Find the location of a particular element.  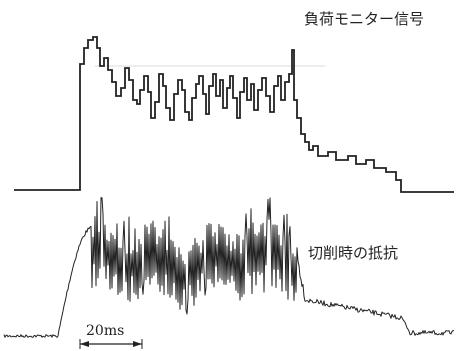

time-scale-label: 20ms is located at coordinates (105, 331).